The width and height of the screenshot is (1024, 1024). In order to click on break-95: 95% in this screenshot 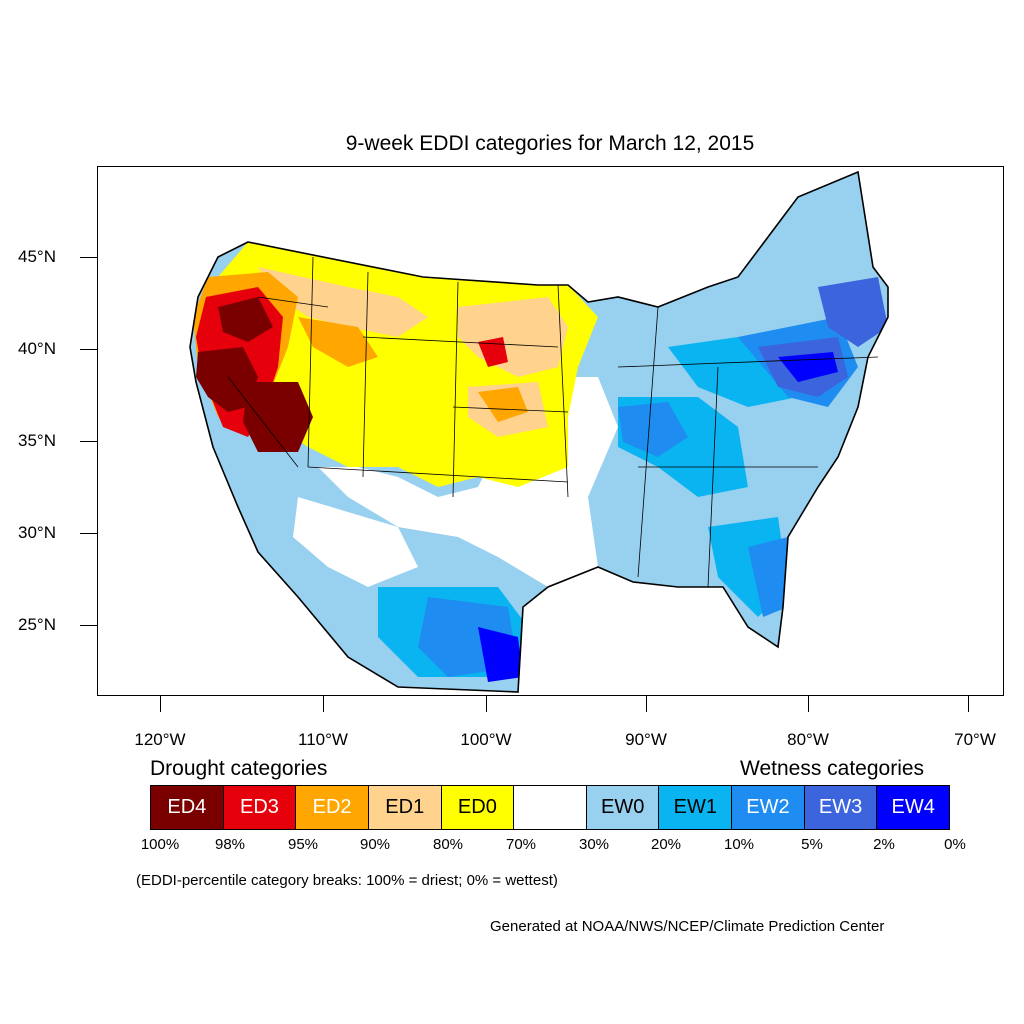, I will do `click(303, 844)`.